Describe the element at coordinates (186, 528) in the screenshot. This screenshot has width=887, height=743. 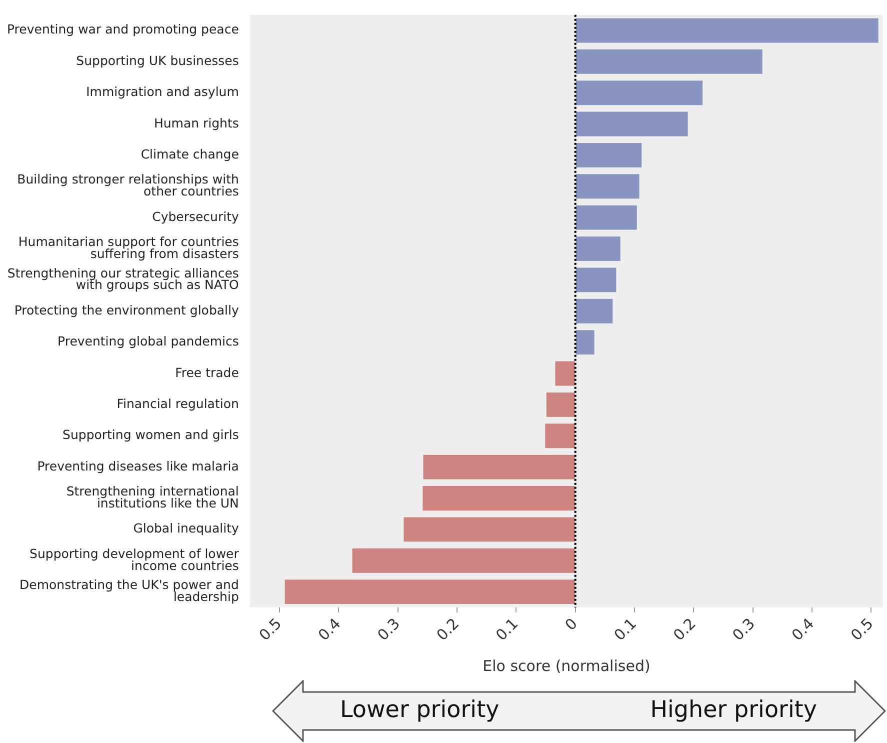
I see `y-tick-label: Global inequality` at that location.